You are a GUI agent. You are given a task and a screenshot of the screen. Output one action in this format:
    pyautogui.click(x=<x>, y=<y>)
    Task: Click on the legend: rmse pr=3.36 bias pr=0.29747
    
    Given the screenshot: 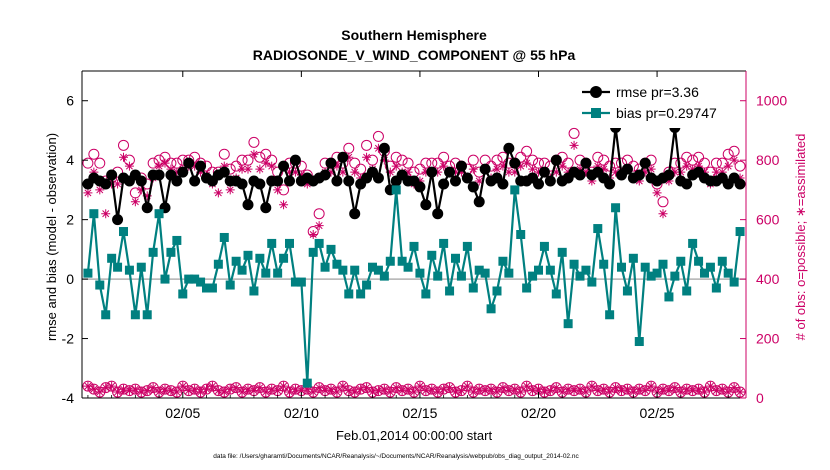 What is the action you would take?
    pyautogui.click(x=657, y=103)
    